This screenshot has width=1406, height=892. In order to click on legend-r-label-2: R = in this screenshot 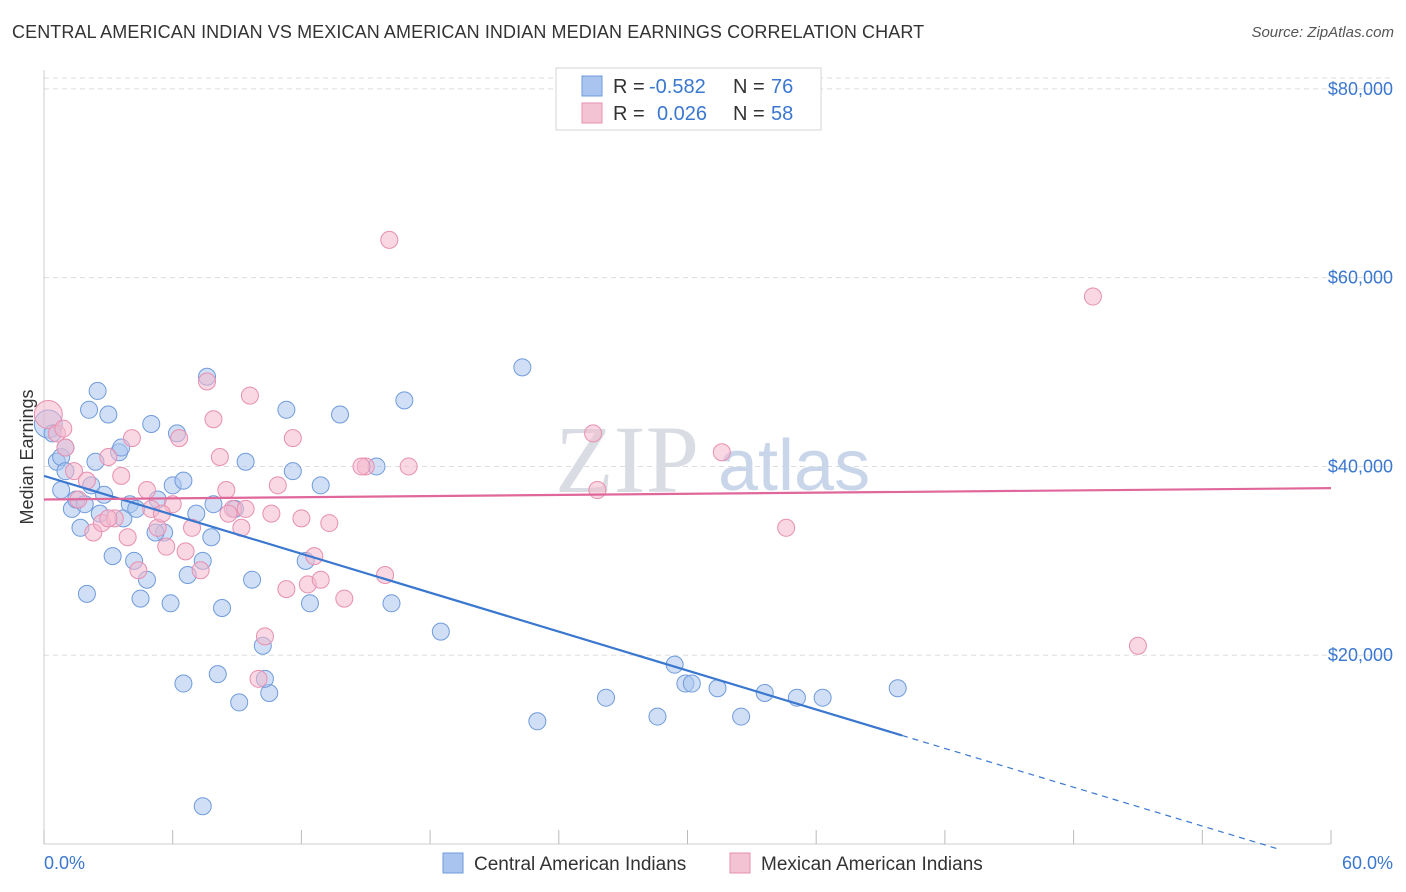, I will do `click(629, 114)`.